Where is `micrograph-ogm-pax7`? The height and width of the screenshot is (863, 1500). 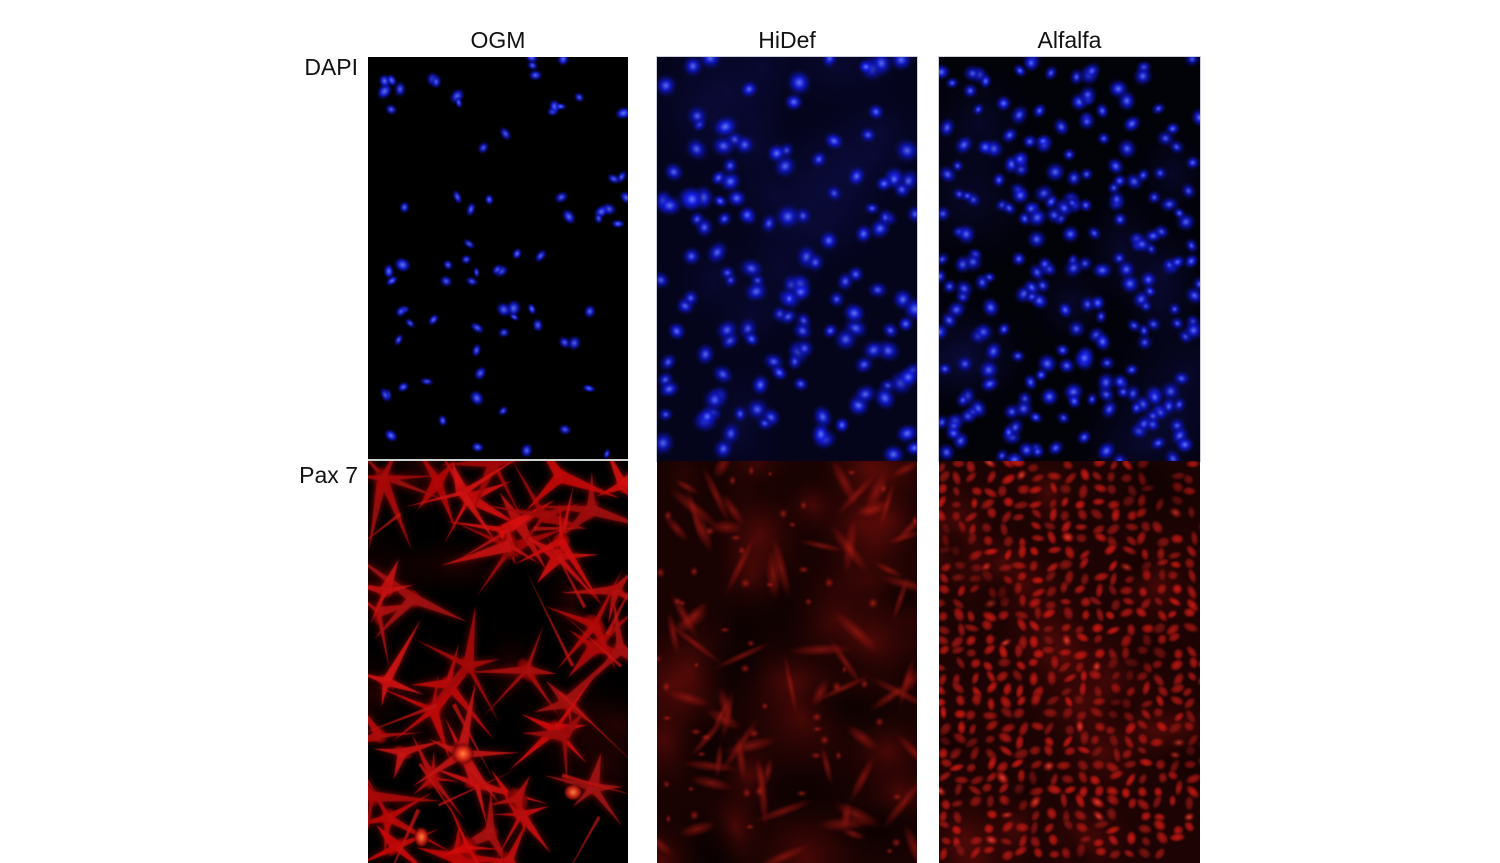
micrograph-ogm-pax7 is located at coordinates (498, 662).